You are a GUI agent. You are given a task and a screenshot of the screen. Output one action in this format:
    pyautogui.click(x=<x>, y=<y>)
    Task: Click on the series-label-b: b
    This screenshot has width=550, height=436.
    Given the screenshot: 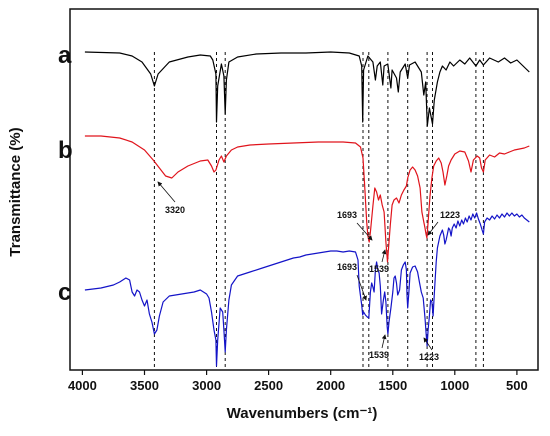 What is the action you would take?
    pyautogui.click(x=65, y=150)
    